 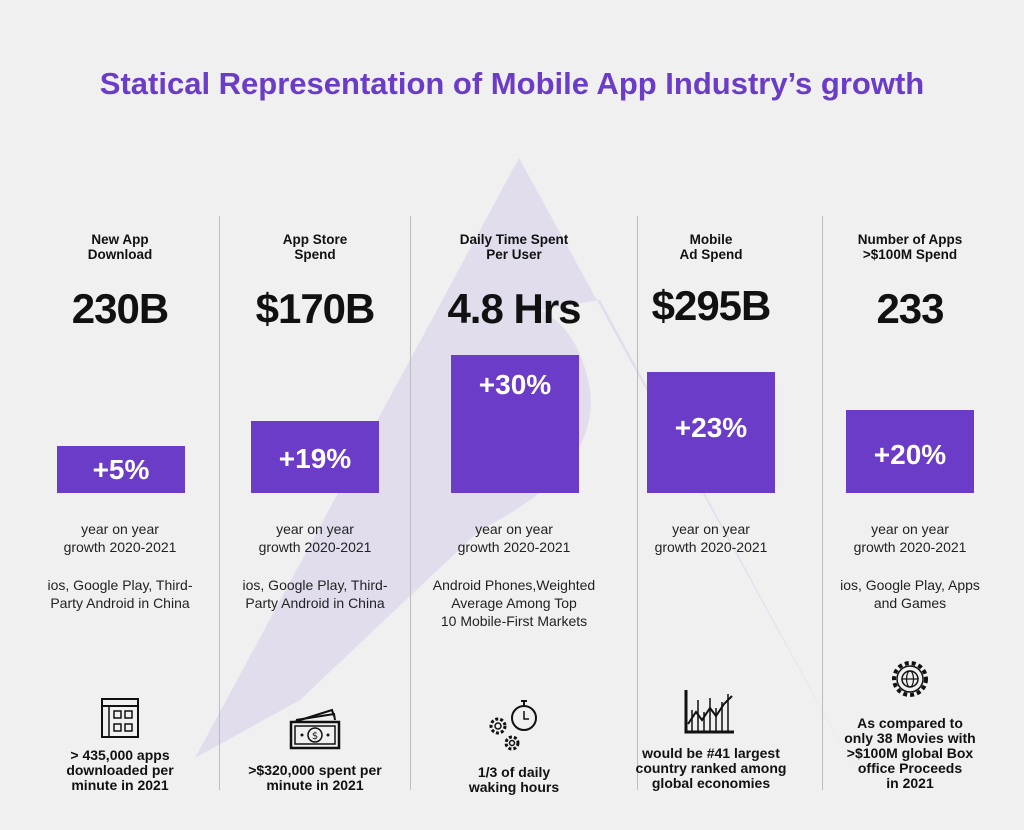 I want to click on stat-label: Daily Time Spent Per User, so click(x=514, y=247).